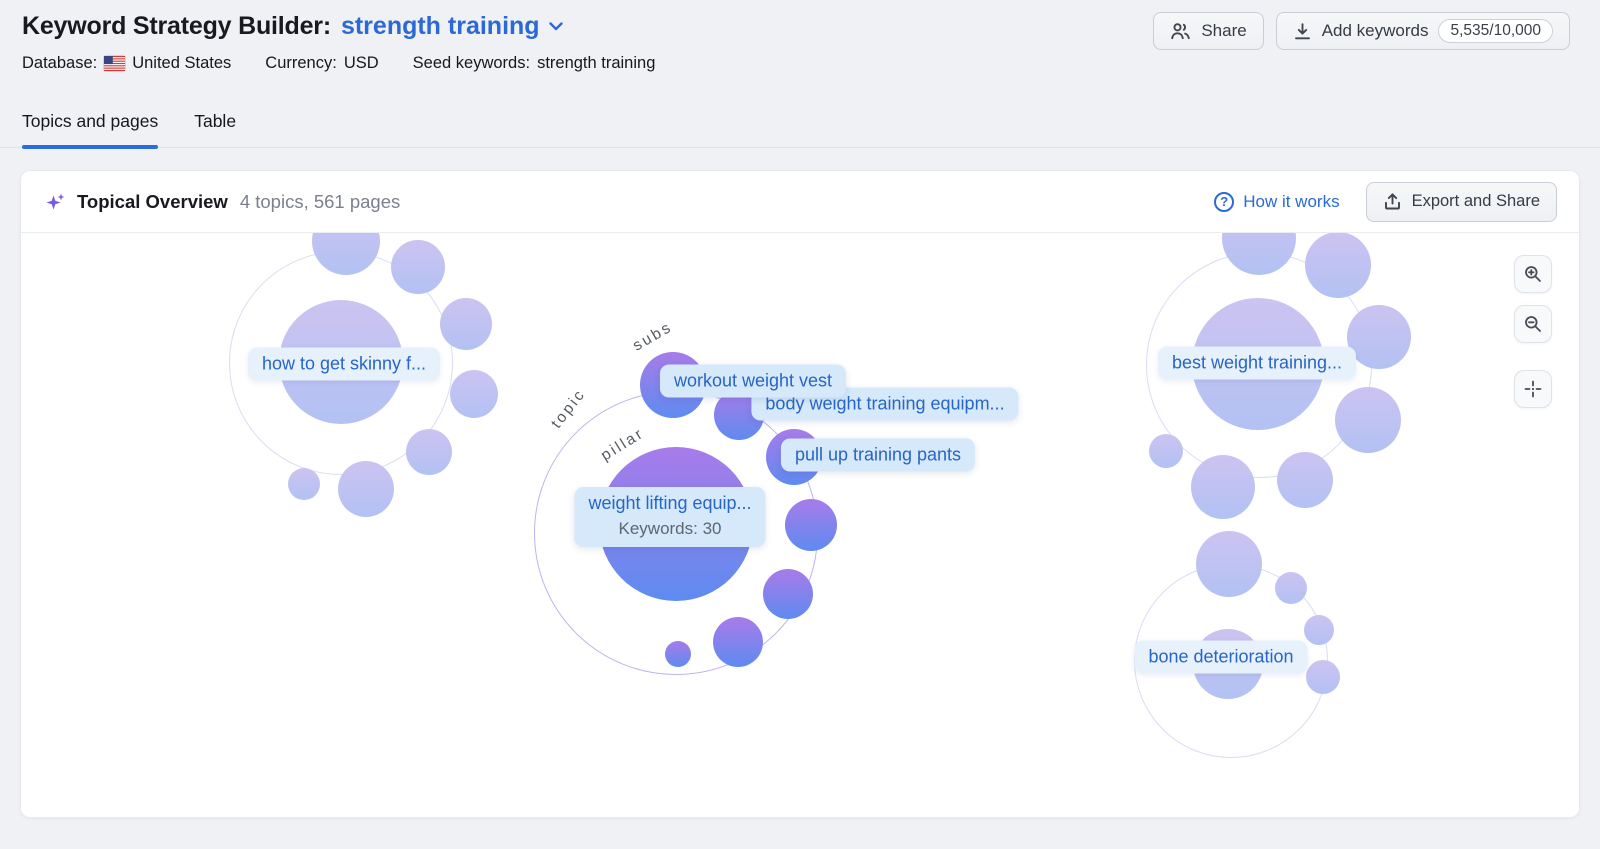  Describe the element at coordinates (555, 26) in the screenshot. I see `chevron-down-icon` at that location.